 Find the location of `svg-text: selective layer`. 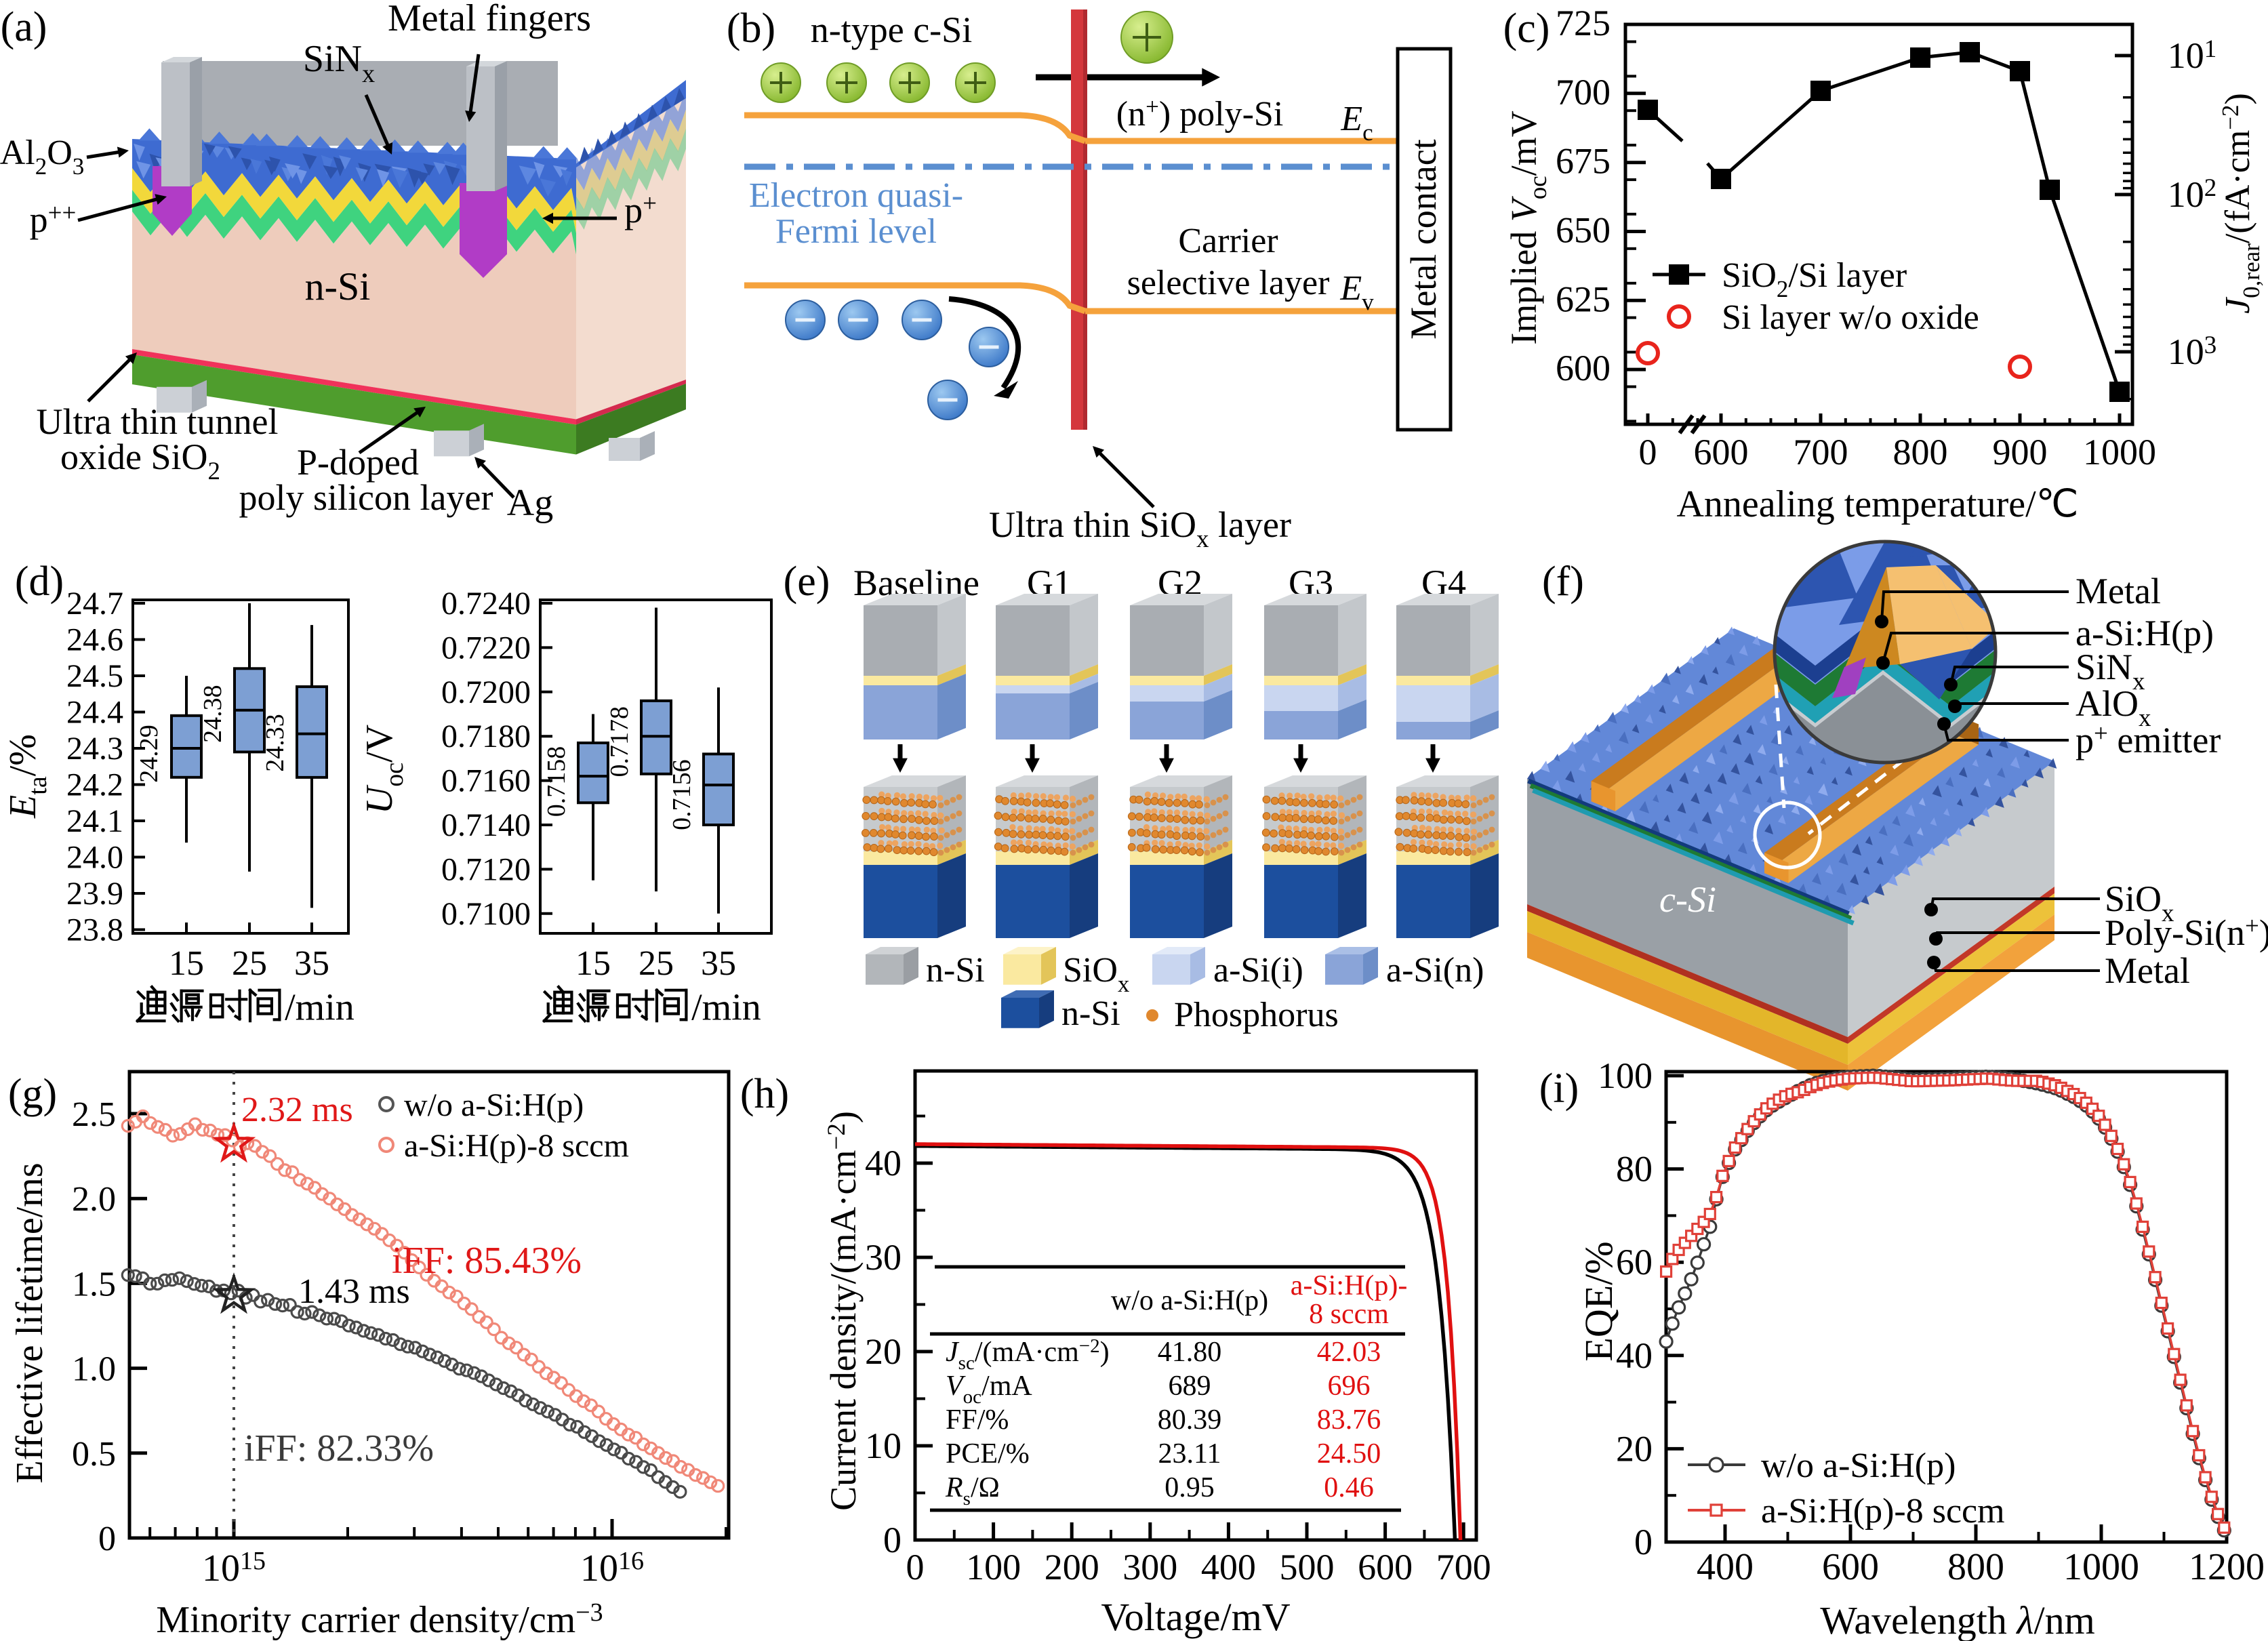

svg-text: selective layer is located at coordinates (1228, 283).